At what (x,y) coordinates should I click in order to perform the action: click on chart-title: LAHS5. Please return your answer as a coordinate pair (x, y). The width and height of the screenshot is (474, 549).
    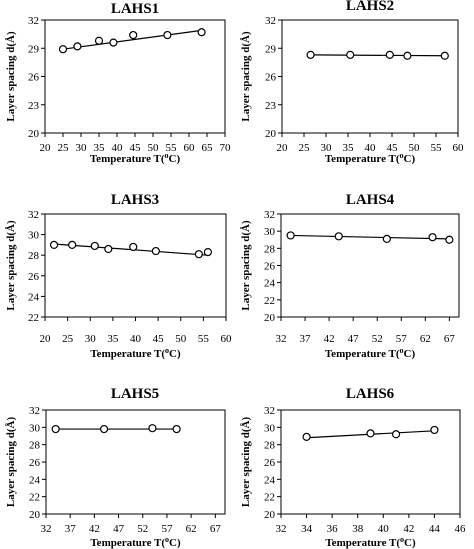
    Looking at the image, I should click on (135, 394).